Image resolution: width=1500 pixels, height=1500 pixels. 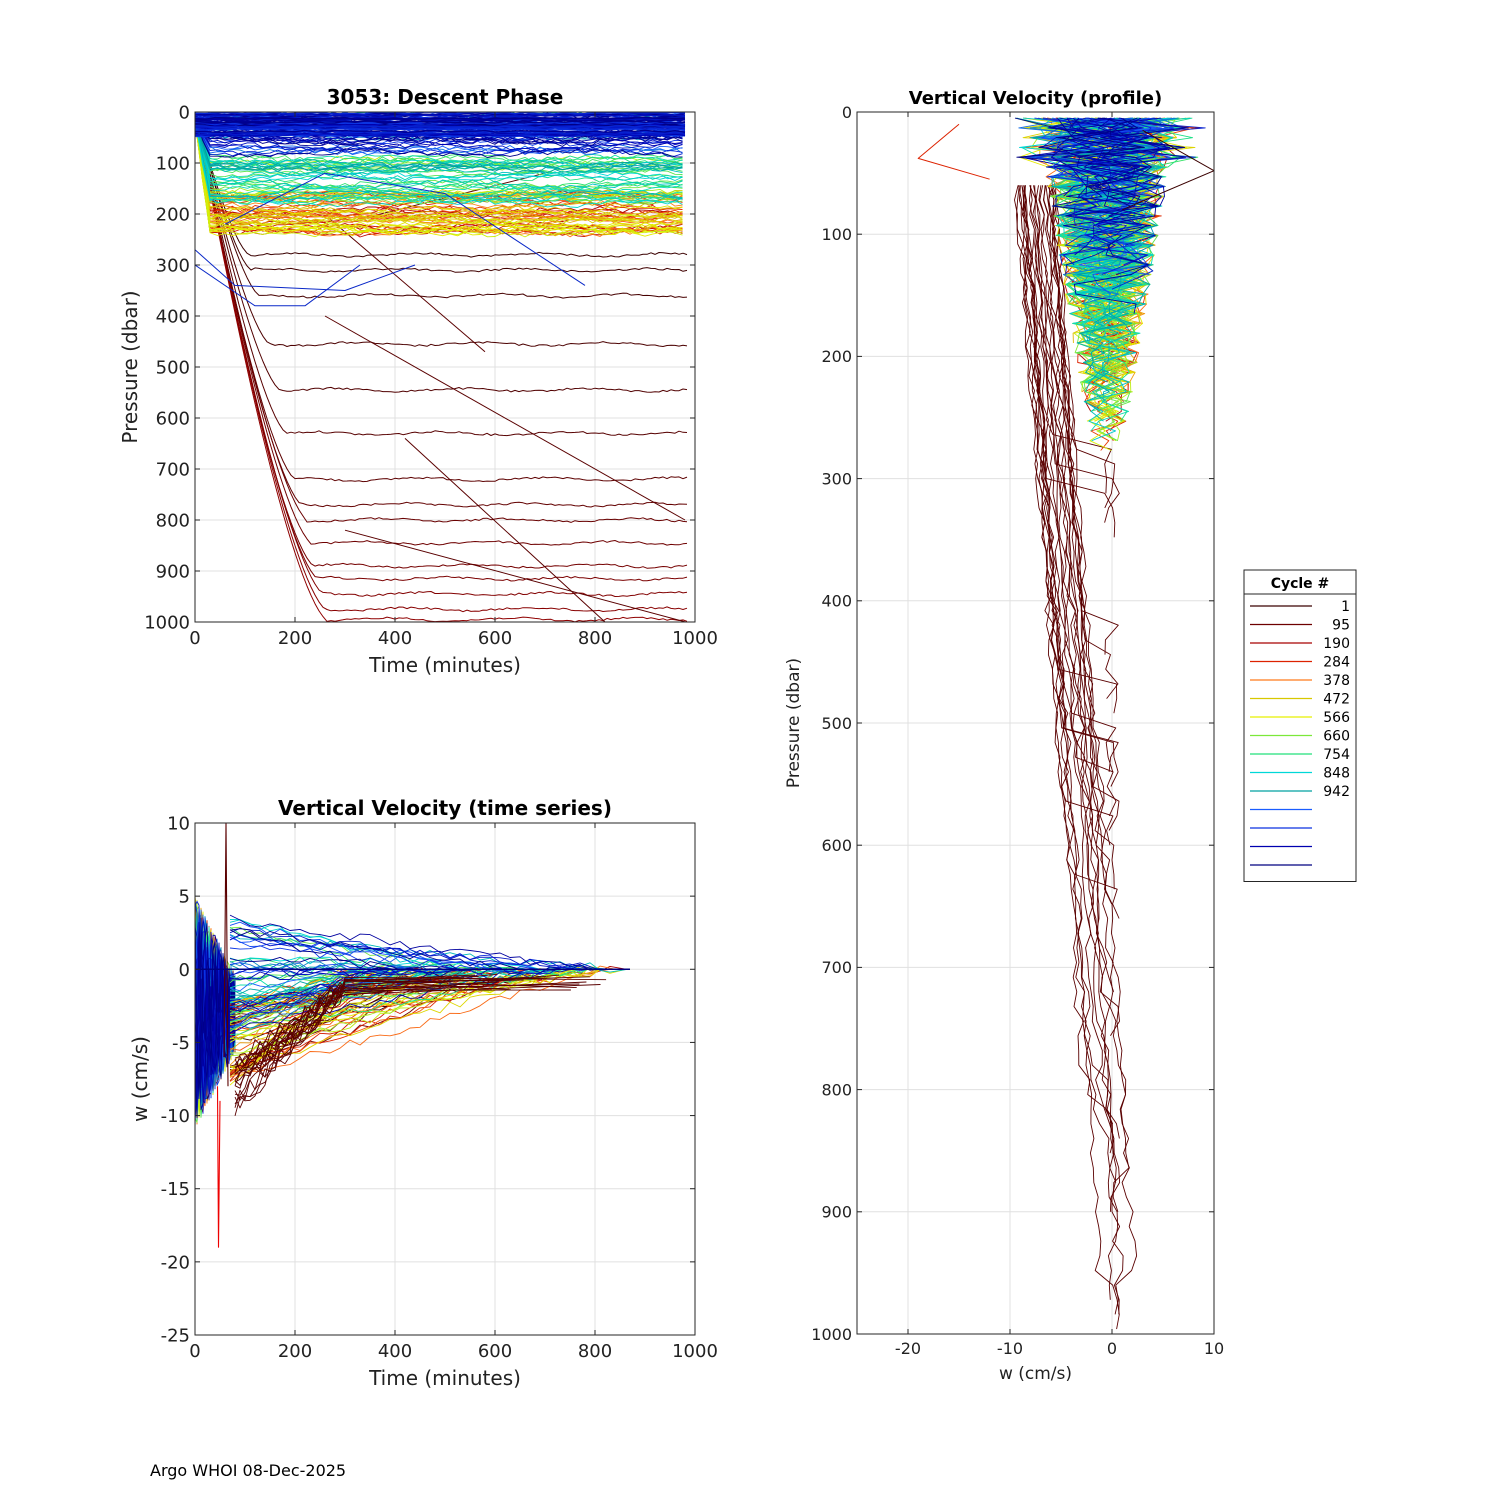 I want to click on y-tick-label: 300, so click(x=836, y=478).